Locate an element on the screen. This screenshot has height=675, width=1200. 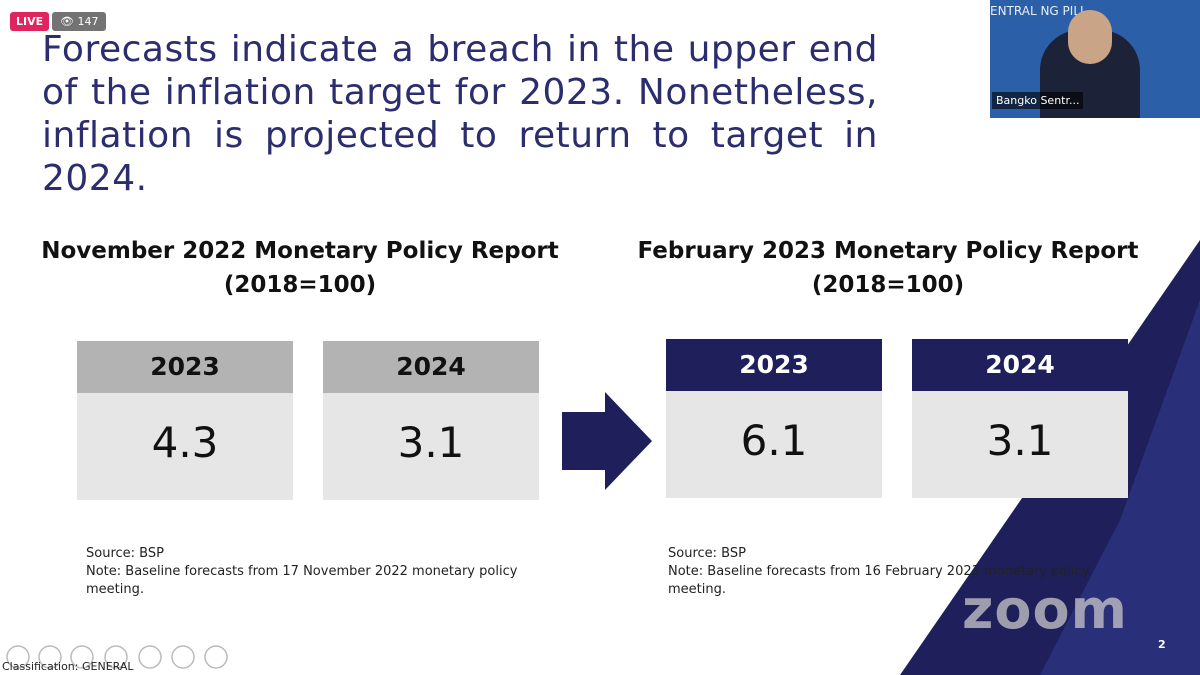
live-badge: LIVE is located at coordinates (30, 21).